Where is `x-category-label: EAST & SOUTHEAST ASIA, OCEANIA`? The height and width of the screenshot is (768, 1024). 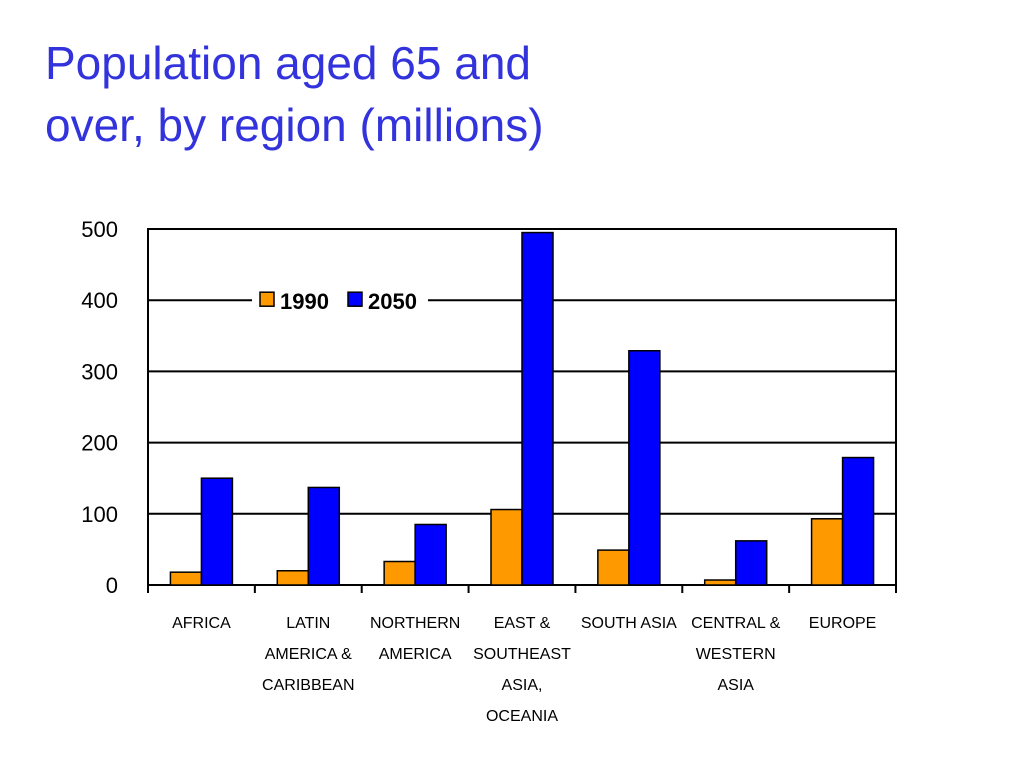 x-category-label: EAST & SOUTHEAST ASIA, OCEANIA is located at coordinates (522, 670).